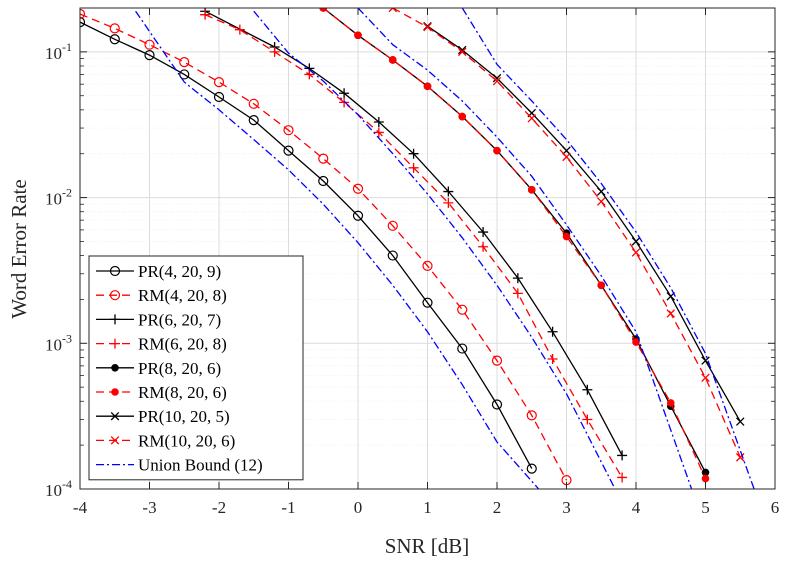 The height and width of the screenshot is (572, 789). Describe the element at coordinates (200, 465) in the screenshot. I see `legend-label: Union Bound (12)` at that location.